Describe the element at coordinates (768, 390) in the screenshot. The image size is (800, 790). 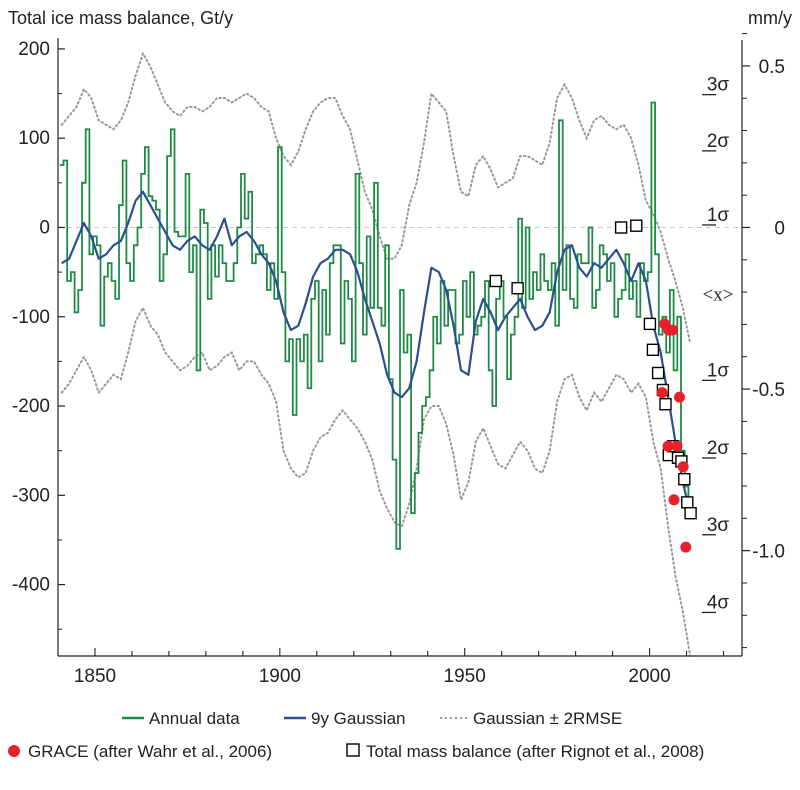
I see `right-tick-label: -0.5` at that location.